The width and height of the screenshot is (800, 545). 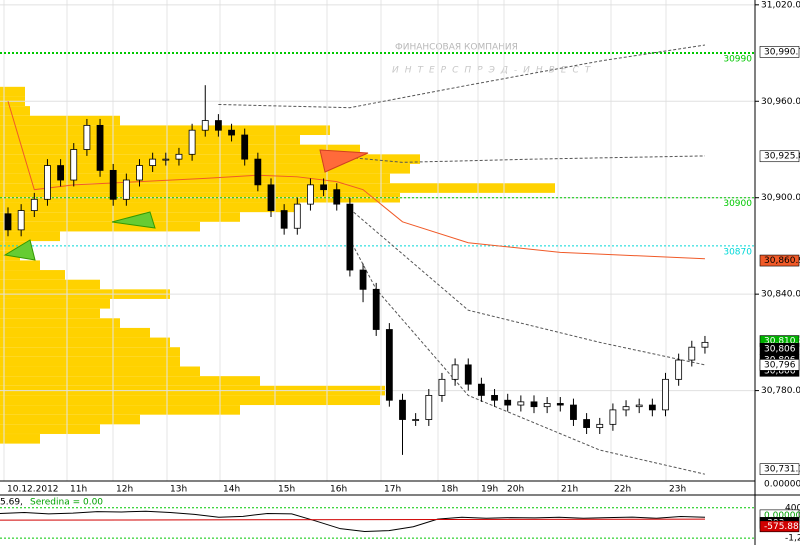 I want to click on y-tick-label: 30,840.0, so click(x=780, y=295).